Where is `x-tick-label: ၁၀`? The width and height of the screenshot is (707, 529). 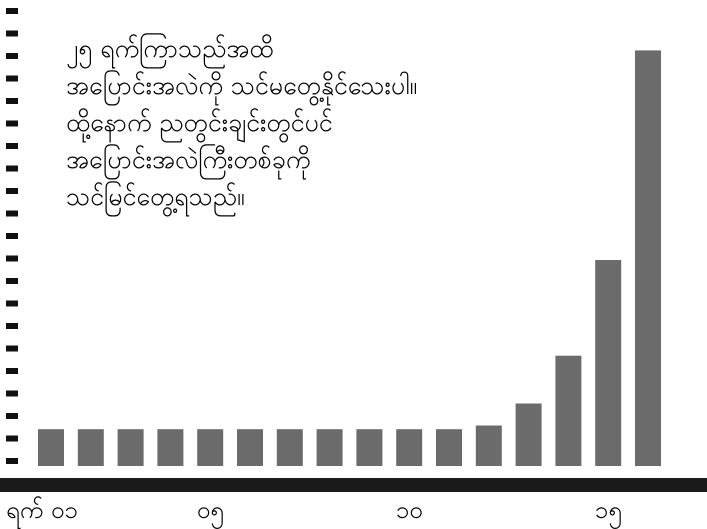 x-tick-label: ၁၀ is located at coordinates (409, 510).